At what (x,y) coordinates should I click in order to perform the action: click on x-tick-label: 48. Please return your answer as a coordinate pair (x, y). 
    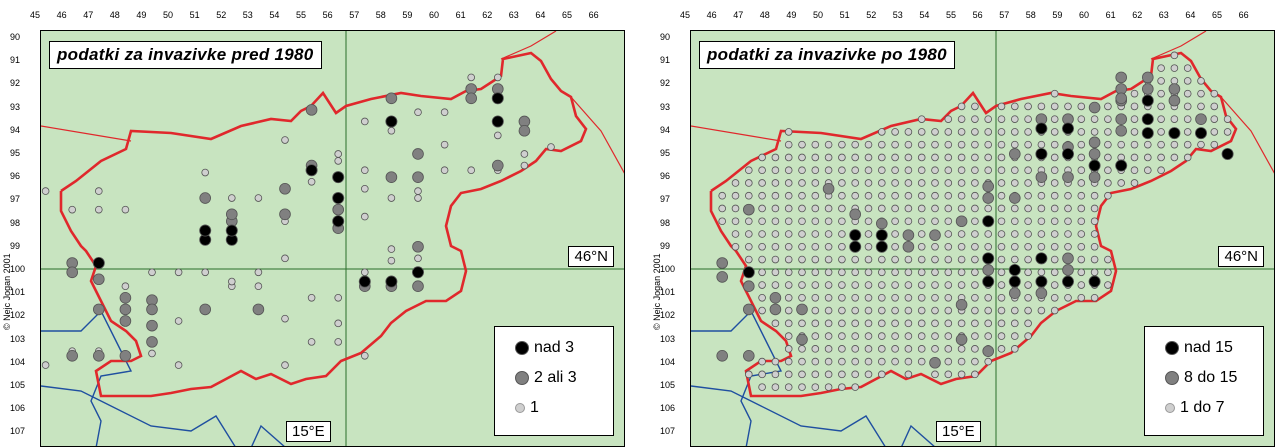
    Looking at the image, I should click on (764, 15).